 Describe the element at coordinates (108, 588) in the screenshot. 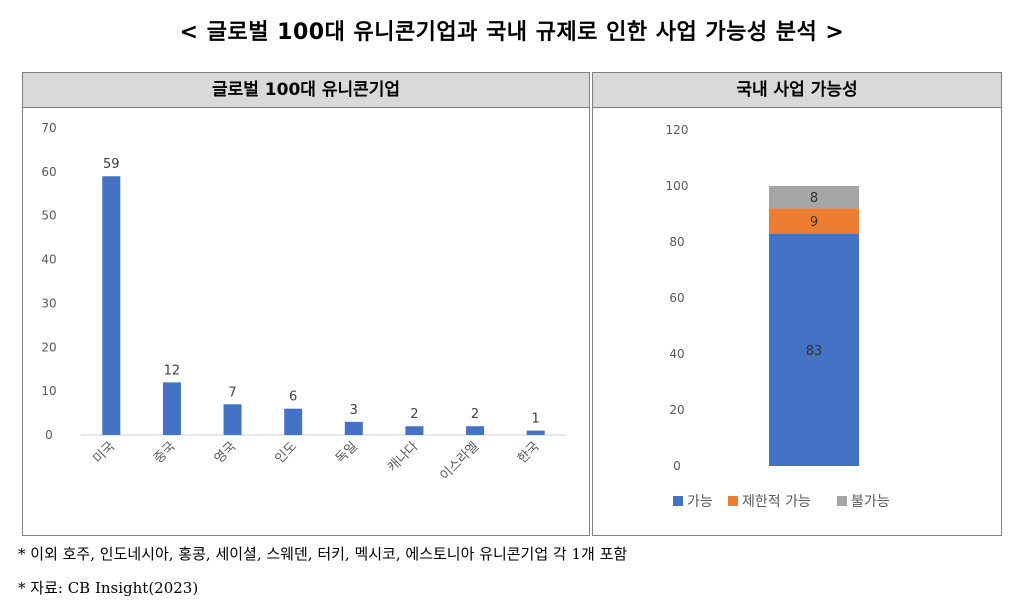

I see `footnote-source: * 자료: CB Insight(2023)` at that location.